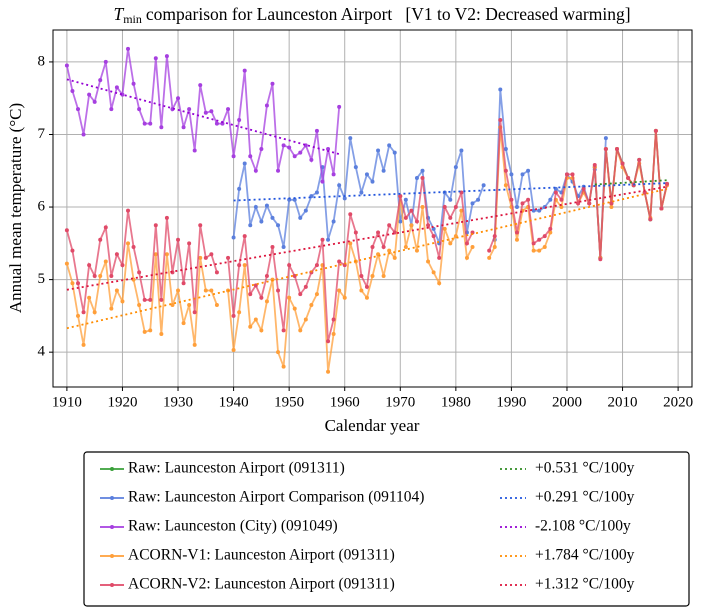 This screenshot has width=705, height=616. What do you see at coordinates (203, 116) in the screenshot?
I see `trend-line` at bounding box center [203, 116].